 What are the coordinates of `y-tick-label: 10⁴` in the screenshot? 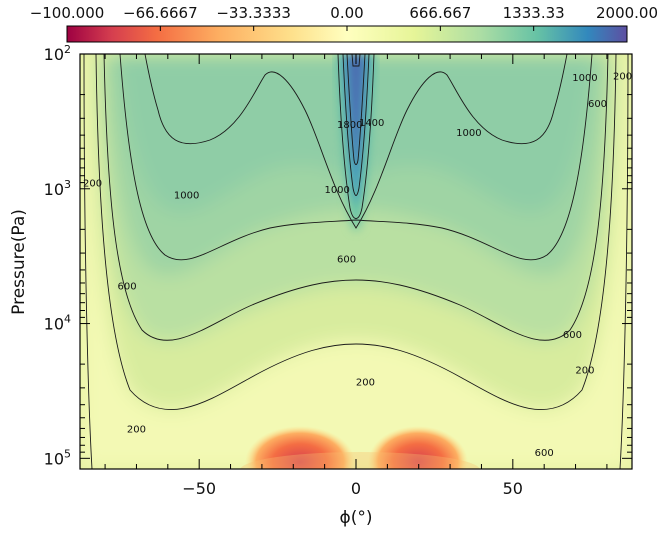 It's located at (57, 323).